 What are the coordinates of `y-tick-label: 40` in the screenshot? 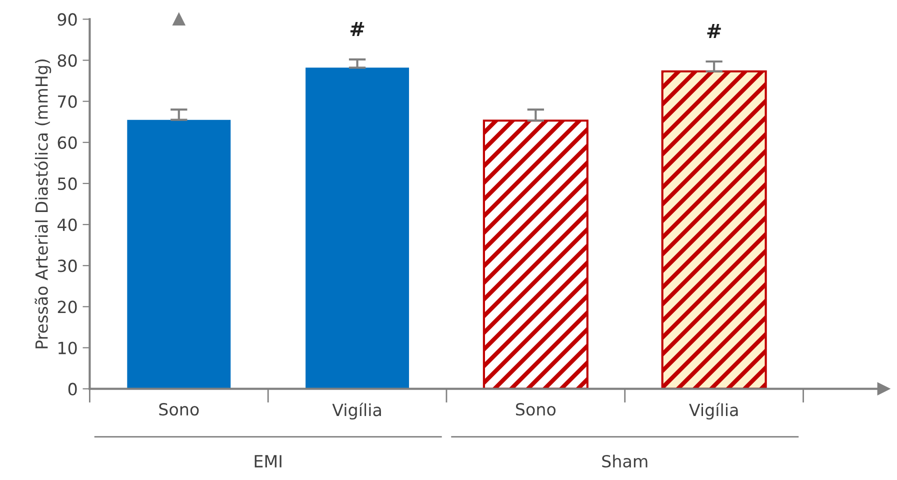 It's located at (67, 225).